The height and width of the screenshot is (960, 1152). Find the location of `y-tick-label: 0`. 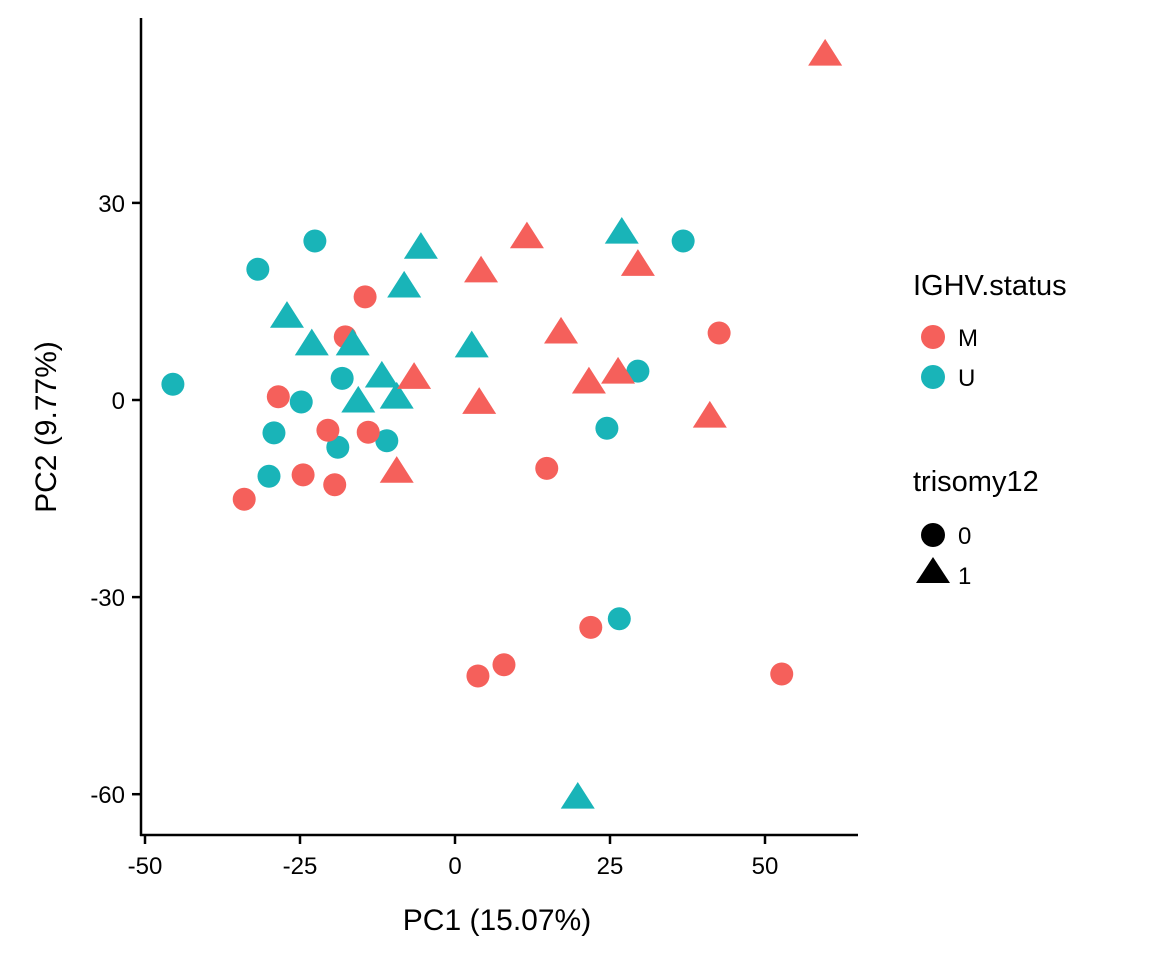

y-tick-label: 0 is located at coordinates (118, 401).